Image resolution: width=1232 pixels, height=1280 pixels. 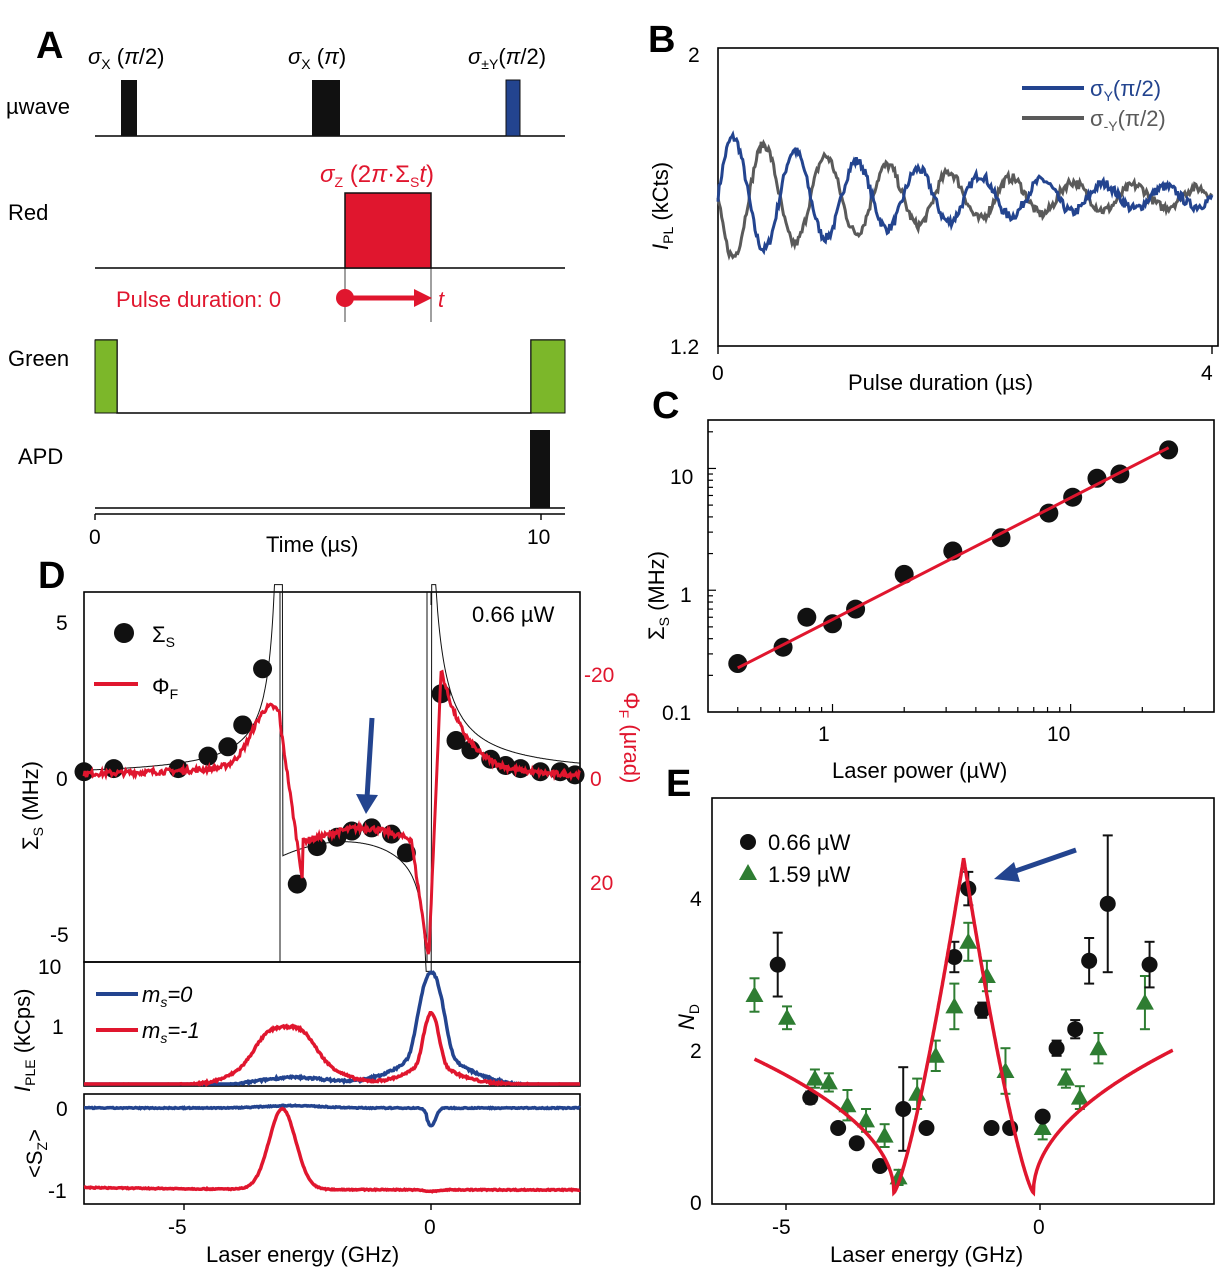 I want to click on d-bot-ytick-minus1: -1, so click(x=57, y=1191).